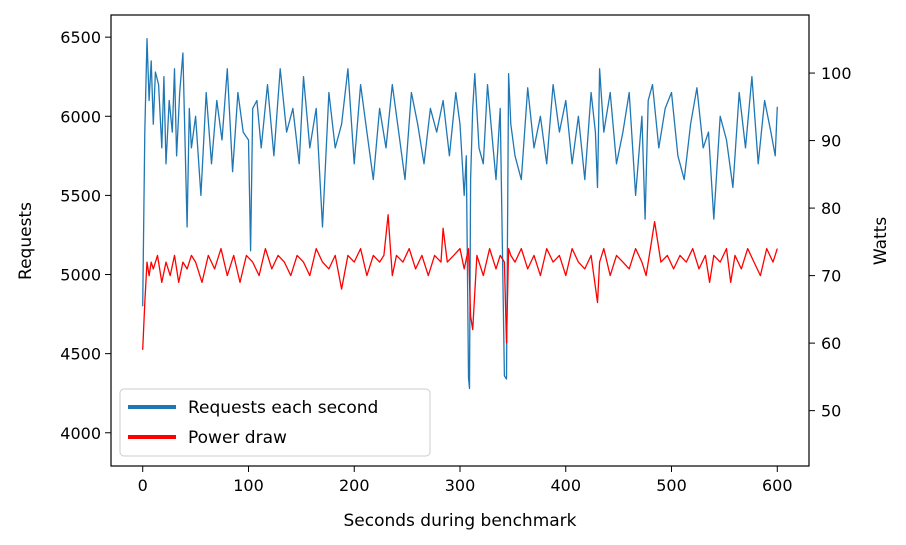 The width and height of the screenshot is (906, 545). What do you see at coordinates (830, 242) in the screenshot?
I see `right-y-axis: 50 60 70 80 90 100` at bounding box center [830, 242].